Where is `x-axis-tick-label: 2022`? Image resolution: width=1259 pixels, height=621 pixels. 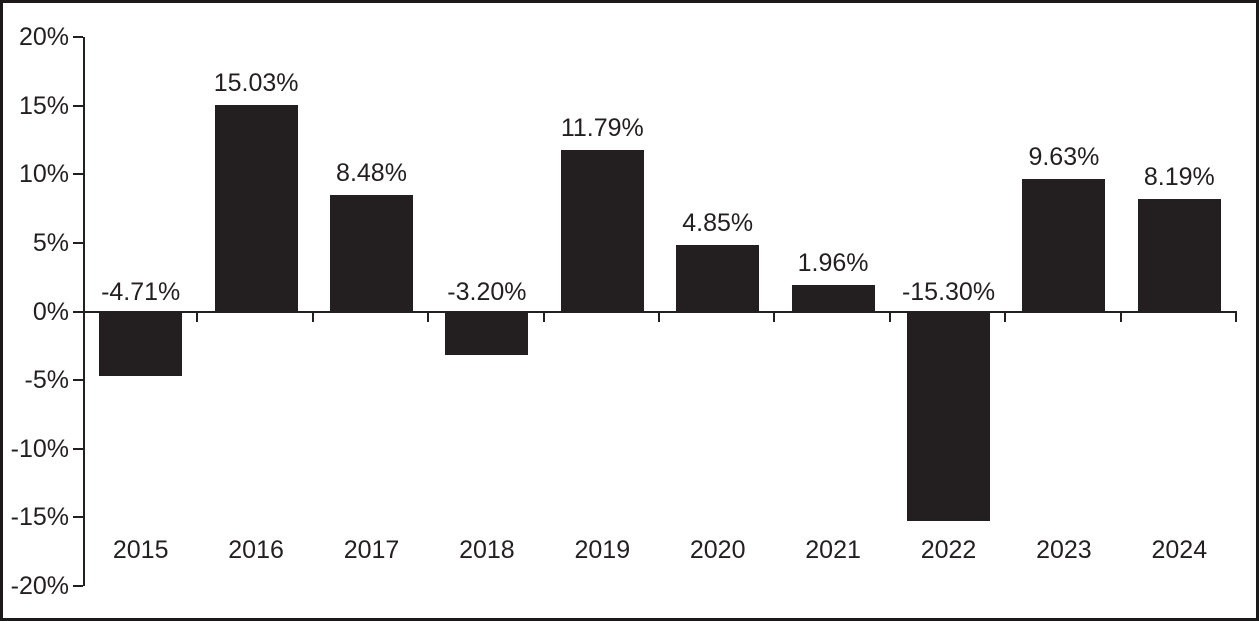 x-axis-tick-label: 2022 is located at coordinates (948, 550).